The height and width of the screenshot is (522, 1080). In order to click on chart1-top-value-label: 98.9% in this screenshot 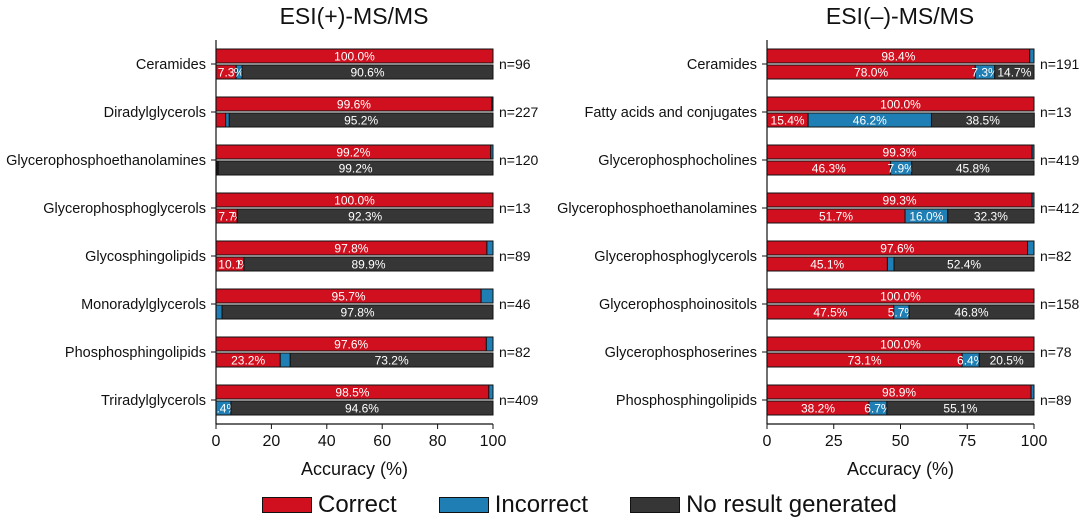, I will do `click(899, 393)`.